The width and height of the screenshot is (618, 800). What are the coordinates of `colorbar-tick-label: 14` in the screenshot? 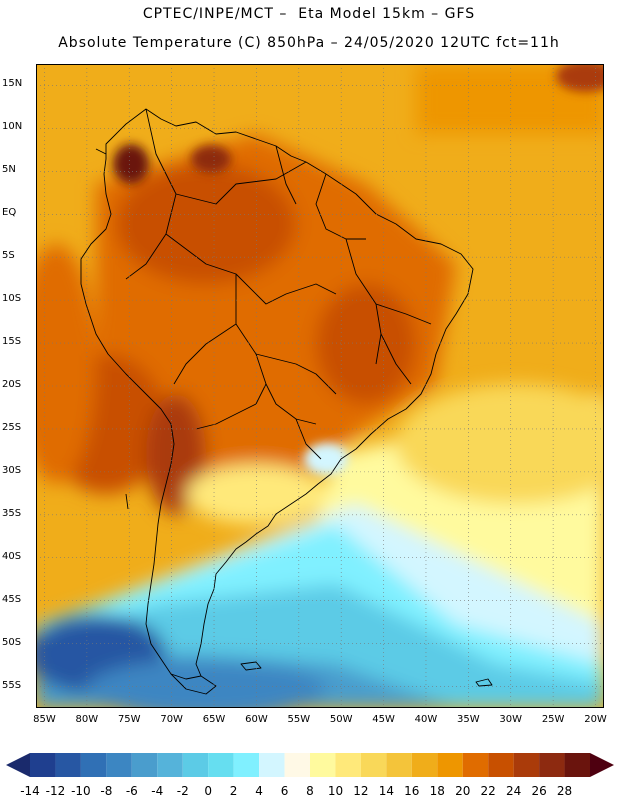 It's located at (386, 791).